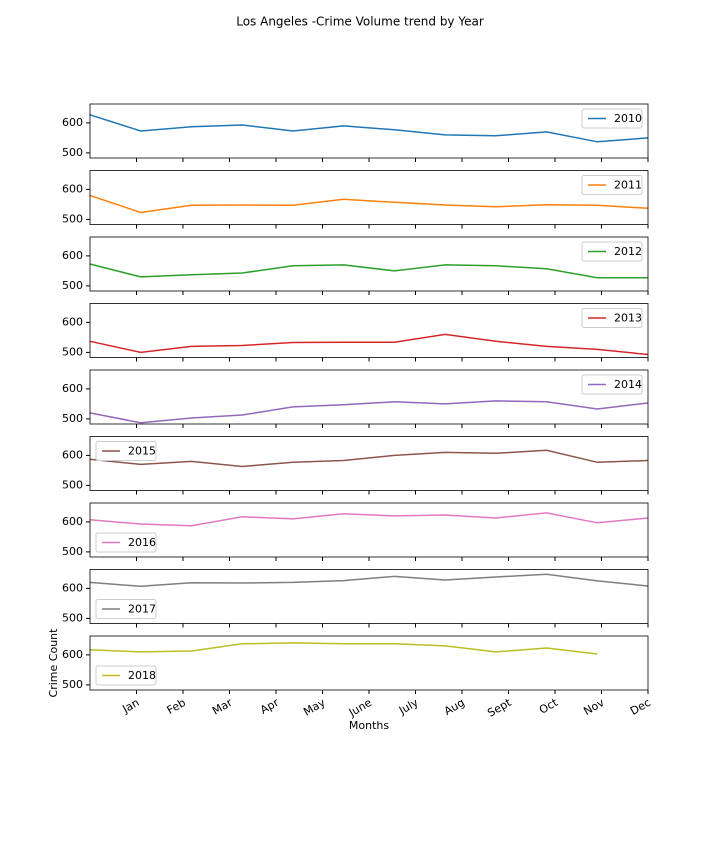  I want to click on legend-label: 2015, so click(142, 451).